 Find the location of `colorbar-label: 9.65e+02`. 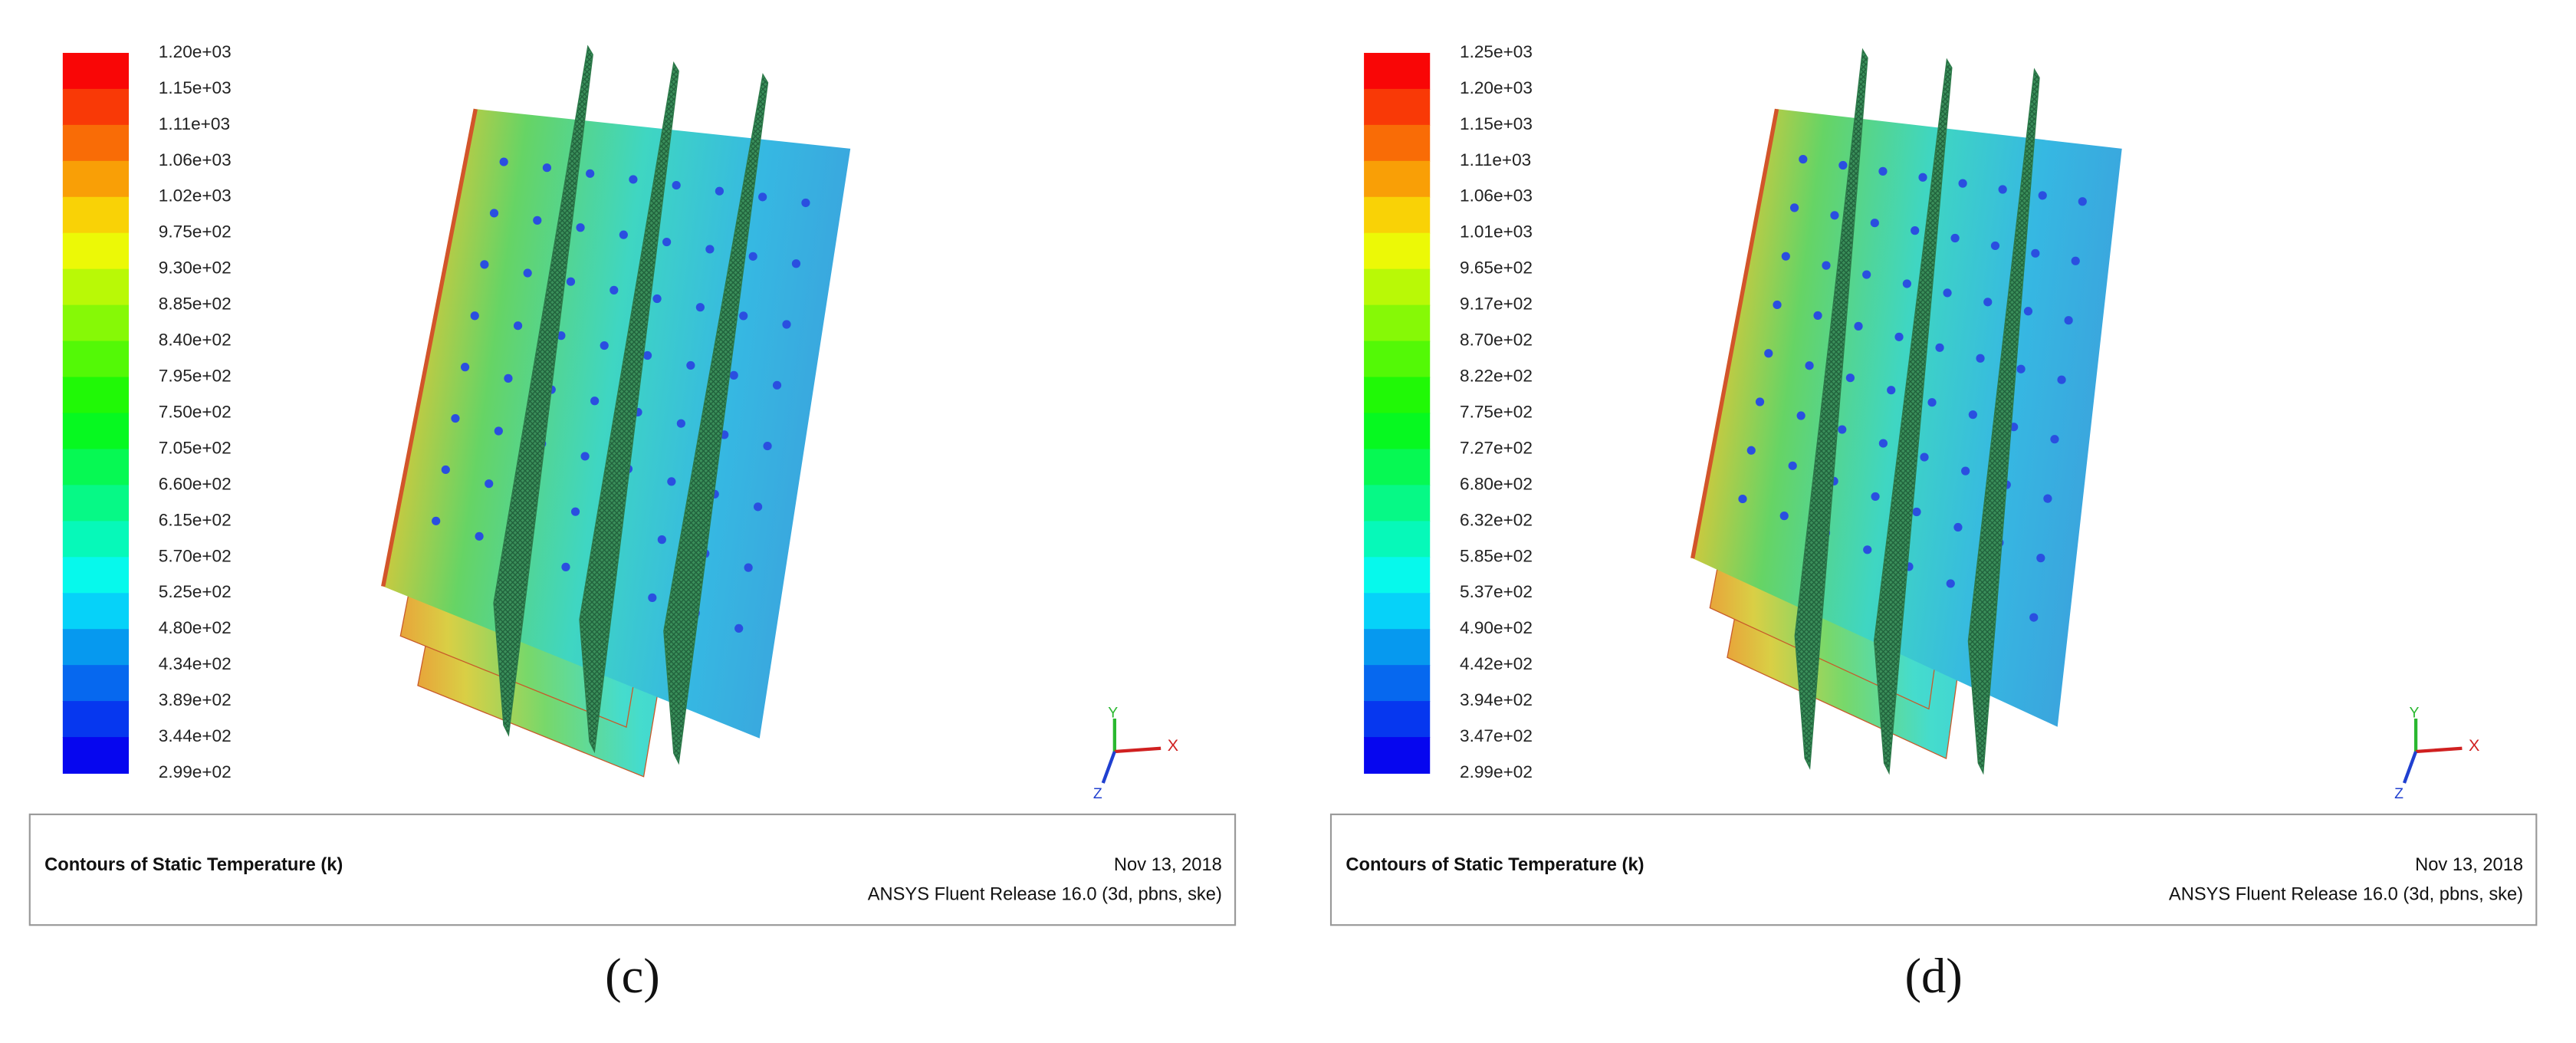

colorbar-label: 9.65e+02 is located at coordinates (1497, 268).